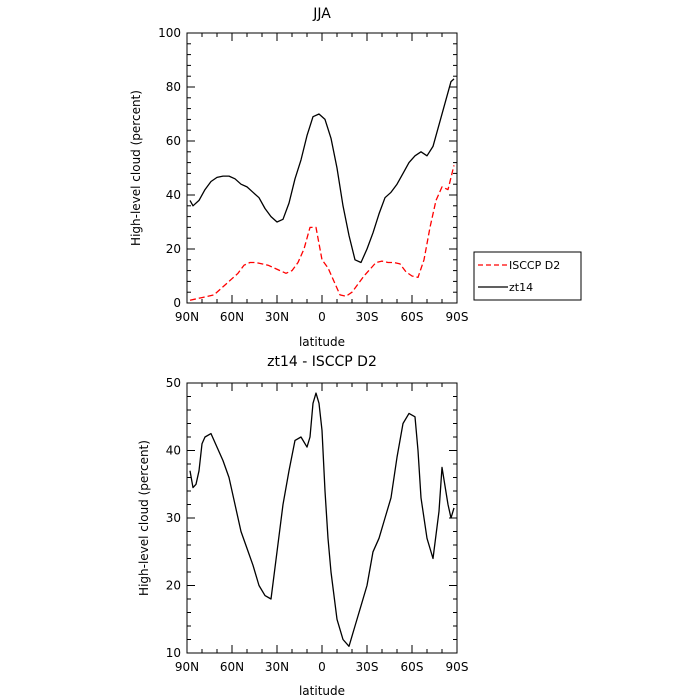 This screenshot has height=700, width=700. What do you see at coordinates (173, 451) in the screenshot?
I see `bottom-y-tick-label: 40` at bounding box center [173, 451].